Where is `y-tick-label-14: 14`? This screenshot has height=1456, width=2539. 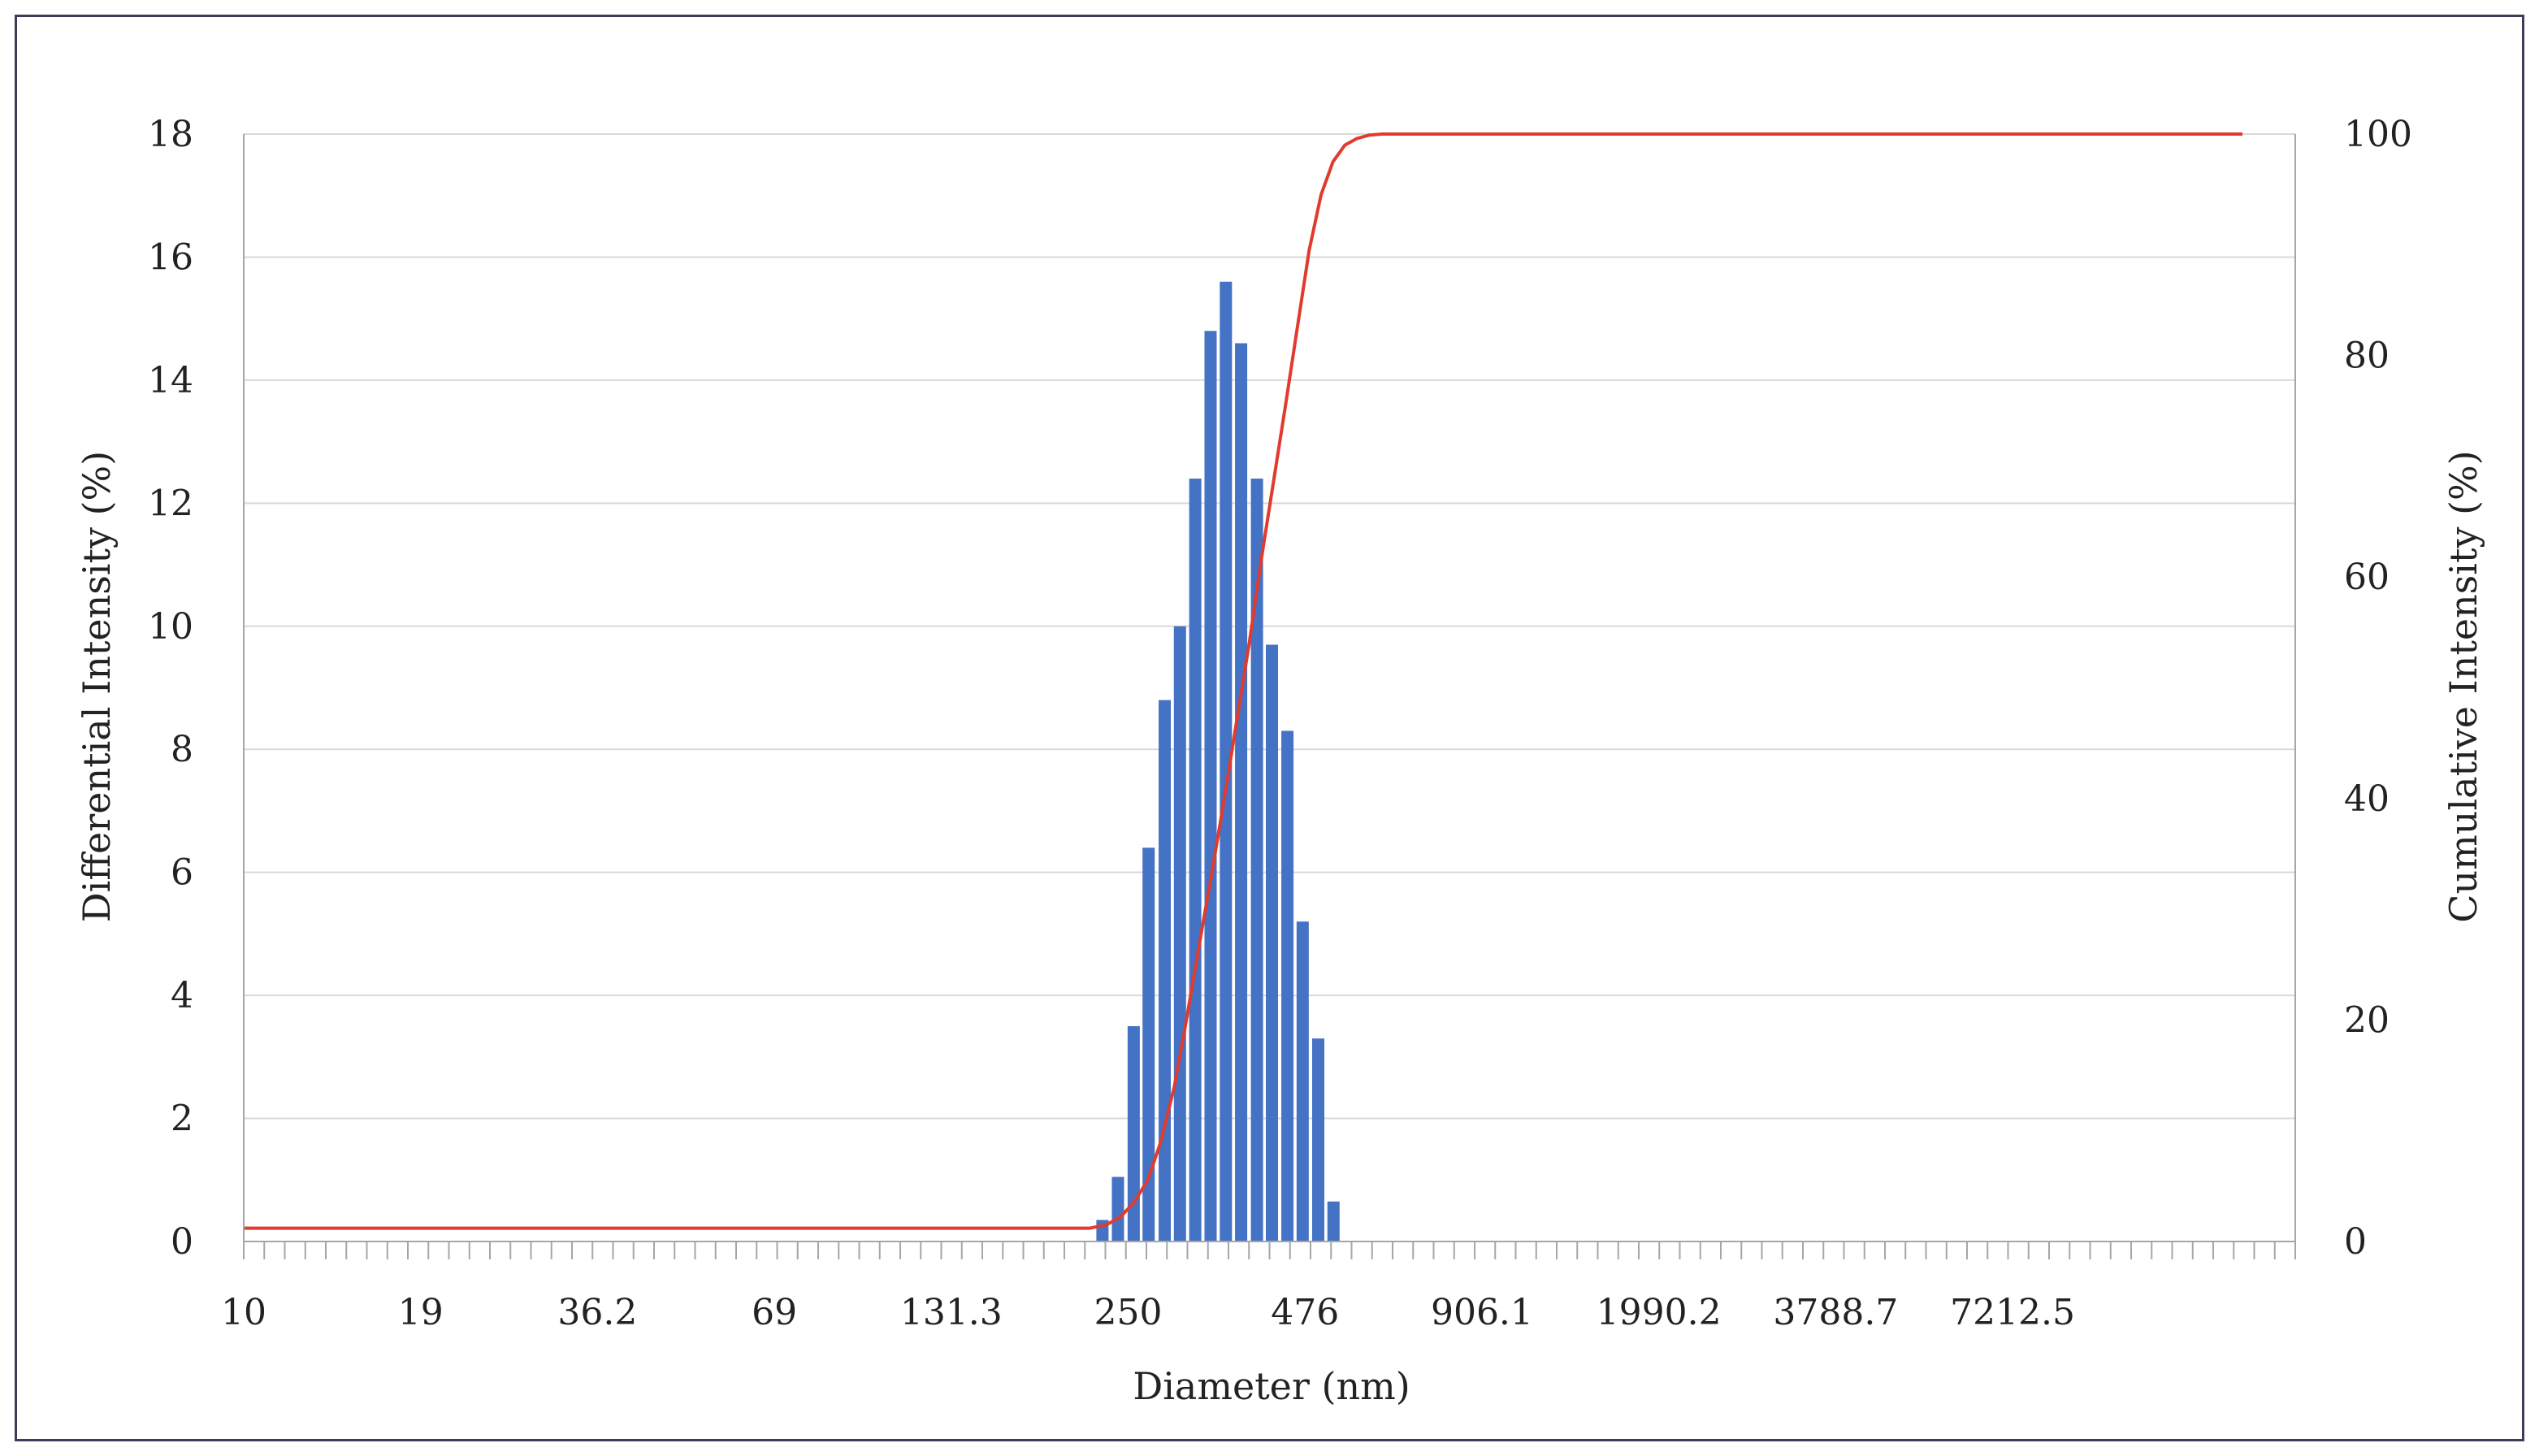 y-tick-label-14: 14 is located at coordinates (170, 380).